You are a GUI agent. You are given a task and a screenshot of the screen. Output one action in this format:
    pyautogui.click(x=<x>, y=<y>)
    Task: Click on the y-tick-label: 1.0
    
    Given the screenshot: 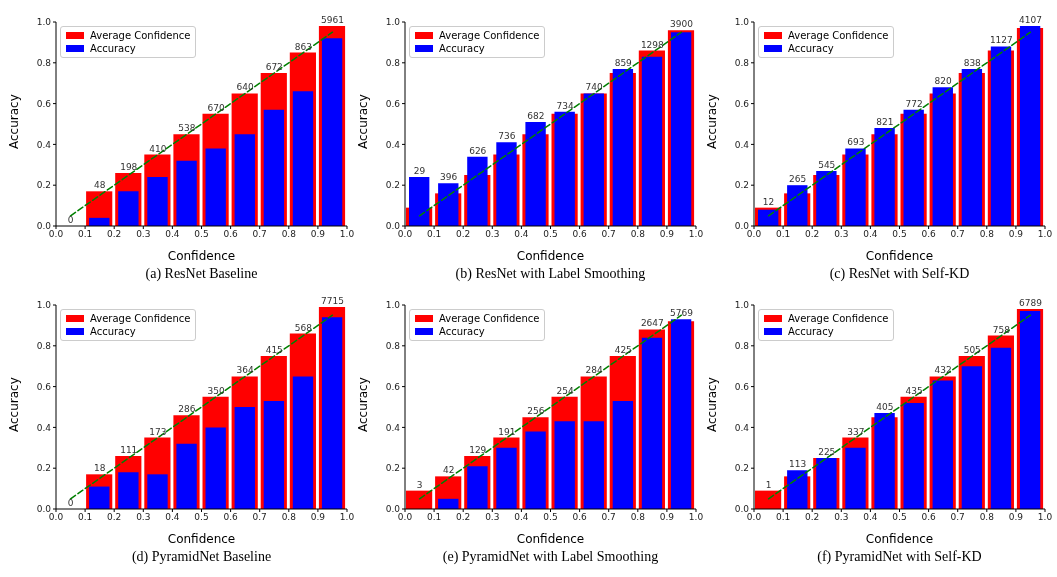 What is the action you would take?
    pyautogui.click(x=44, y=22)
    